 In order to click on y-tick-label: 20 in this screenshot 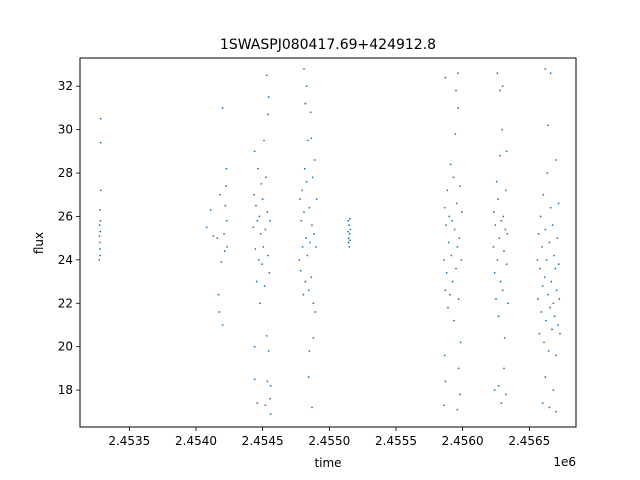, I will do `click(65, 347)`.